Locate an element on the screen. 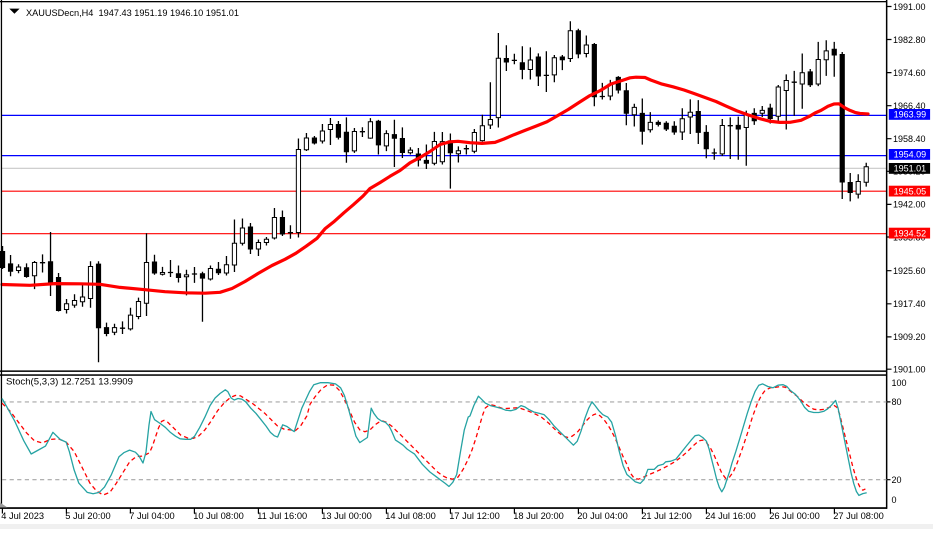  svg-text: 17 Jul 12:00 is located at coordinates (474, 516).